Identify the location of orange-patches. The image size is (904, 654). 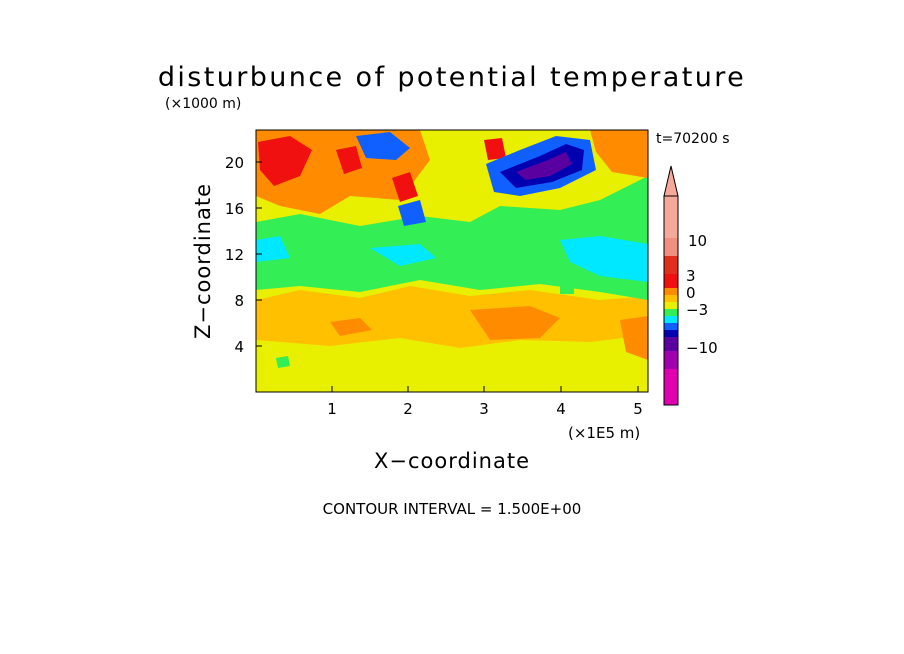
(489, 333).